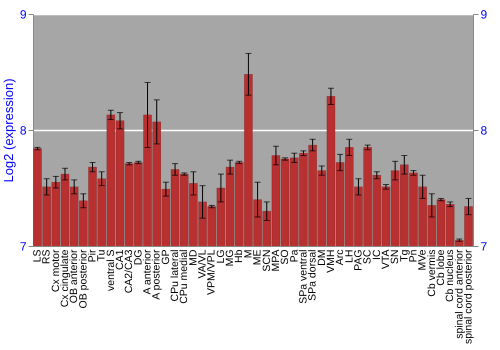 This screenshot has height=350, width=500. I want to click on x-tick-label: RS, so click(46, 257).